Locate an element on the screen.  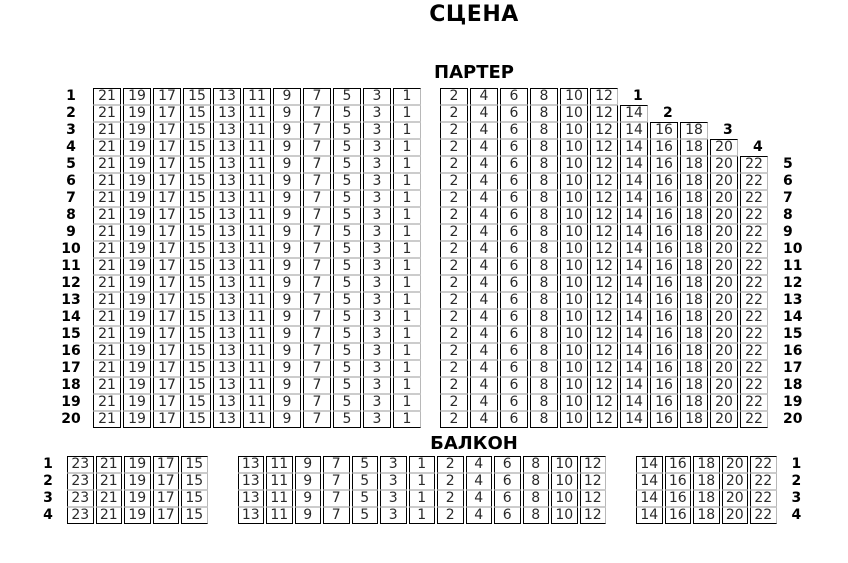
seat: 9 is located at coordinates (287, 96).